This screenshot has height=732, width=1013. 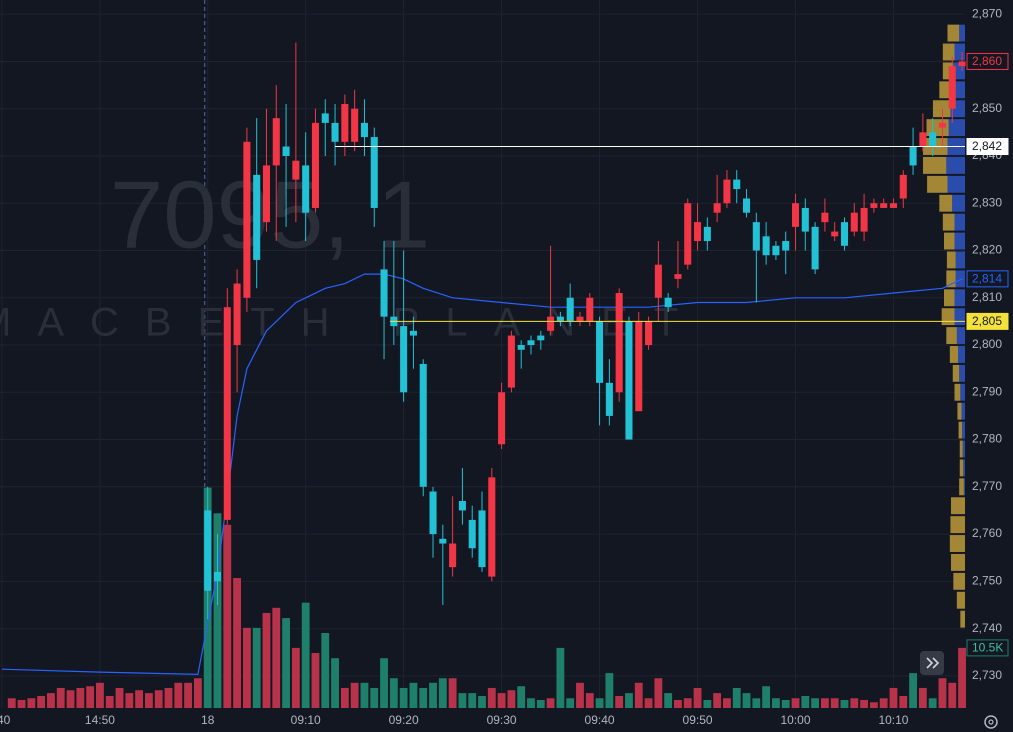 What do you see at coordinates (987, 648) in the screenshot?
I see `volume-label: 10.5K` at bounding box center [987, 648].